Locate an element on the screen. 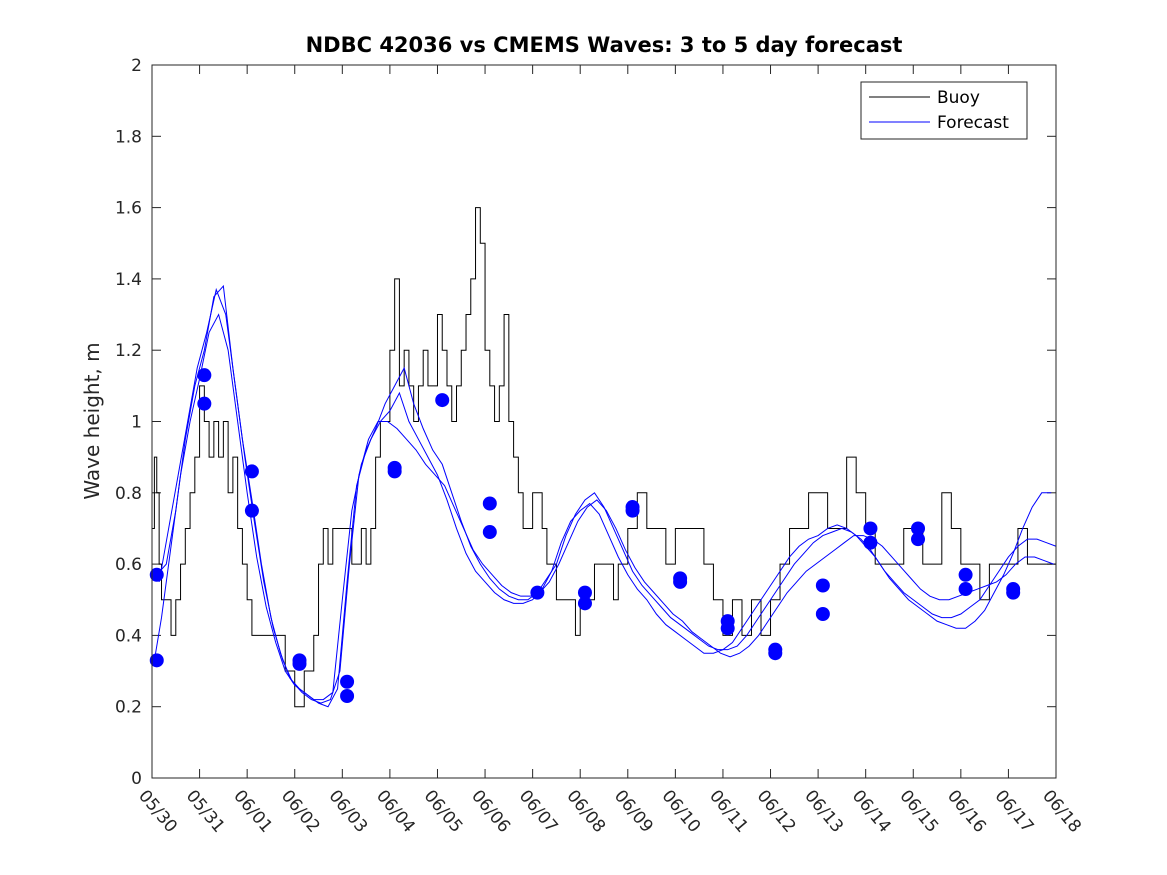 The width and height of the screenshot is (1167, 875). y-tick-label: 1.2 is located at coordinates (128, 351).